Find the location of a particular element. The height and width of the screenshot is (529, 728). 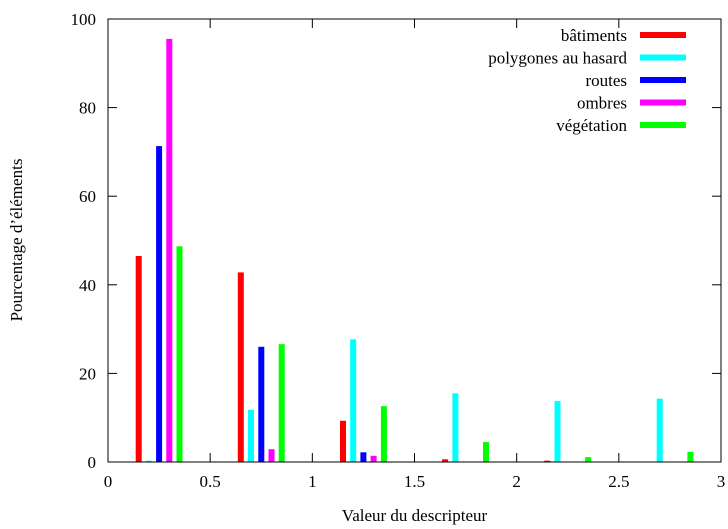

legend-label-3: ombres is located at coordinates (602, 103).